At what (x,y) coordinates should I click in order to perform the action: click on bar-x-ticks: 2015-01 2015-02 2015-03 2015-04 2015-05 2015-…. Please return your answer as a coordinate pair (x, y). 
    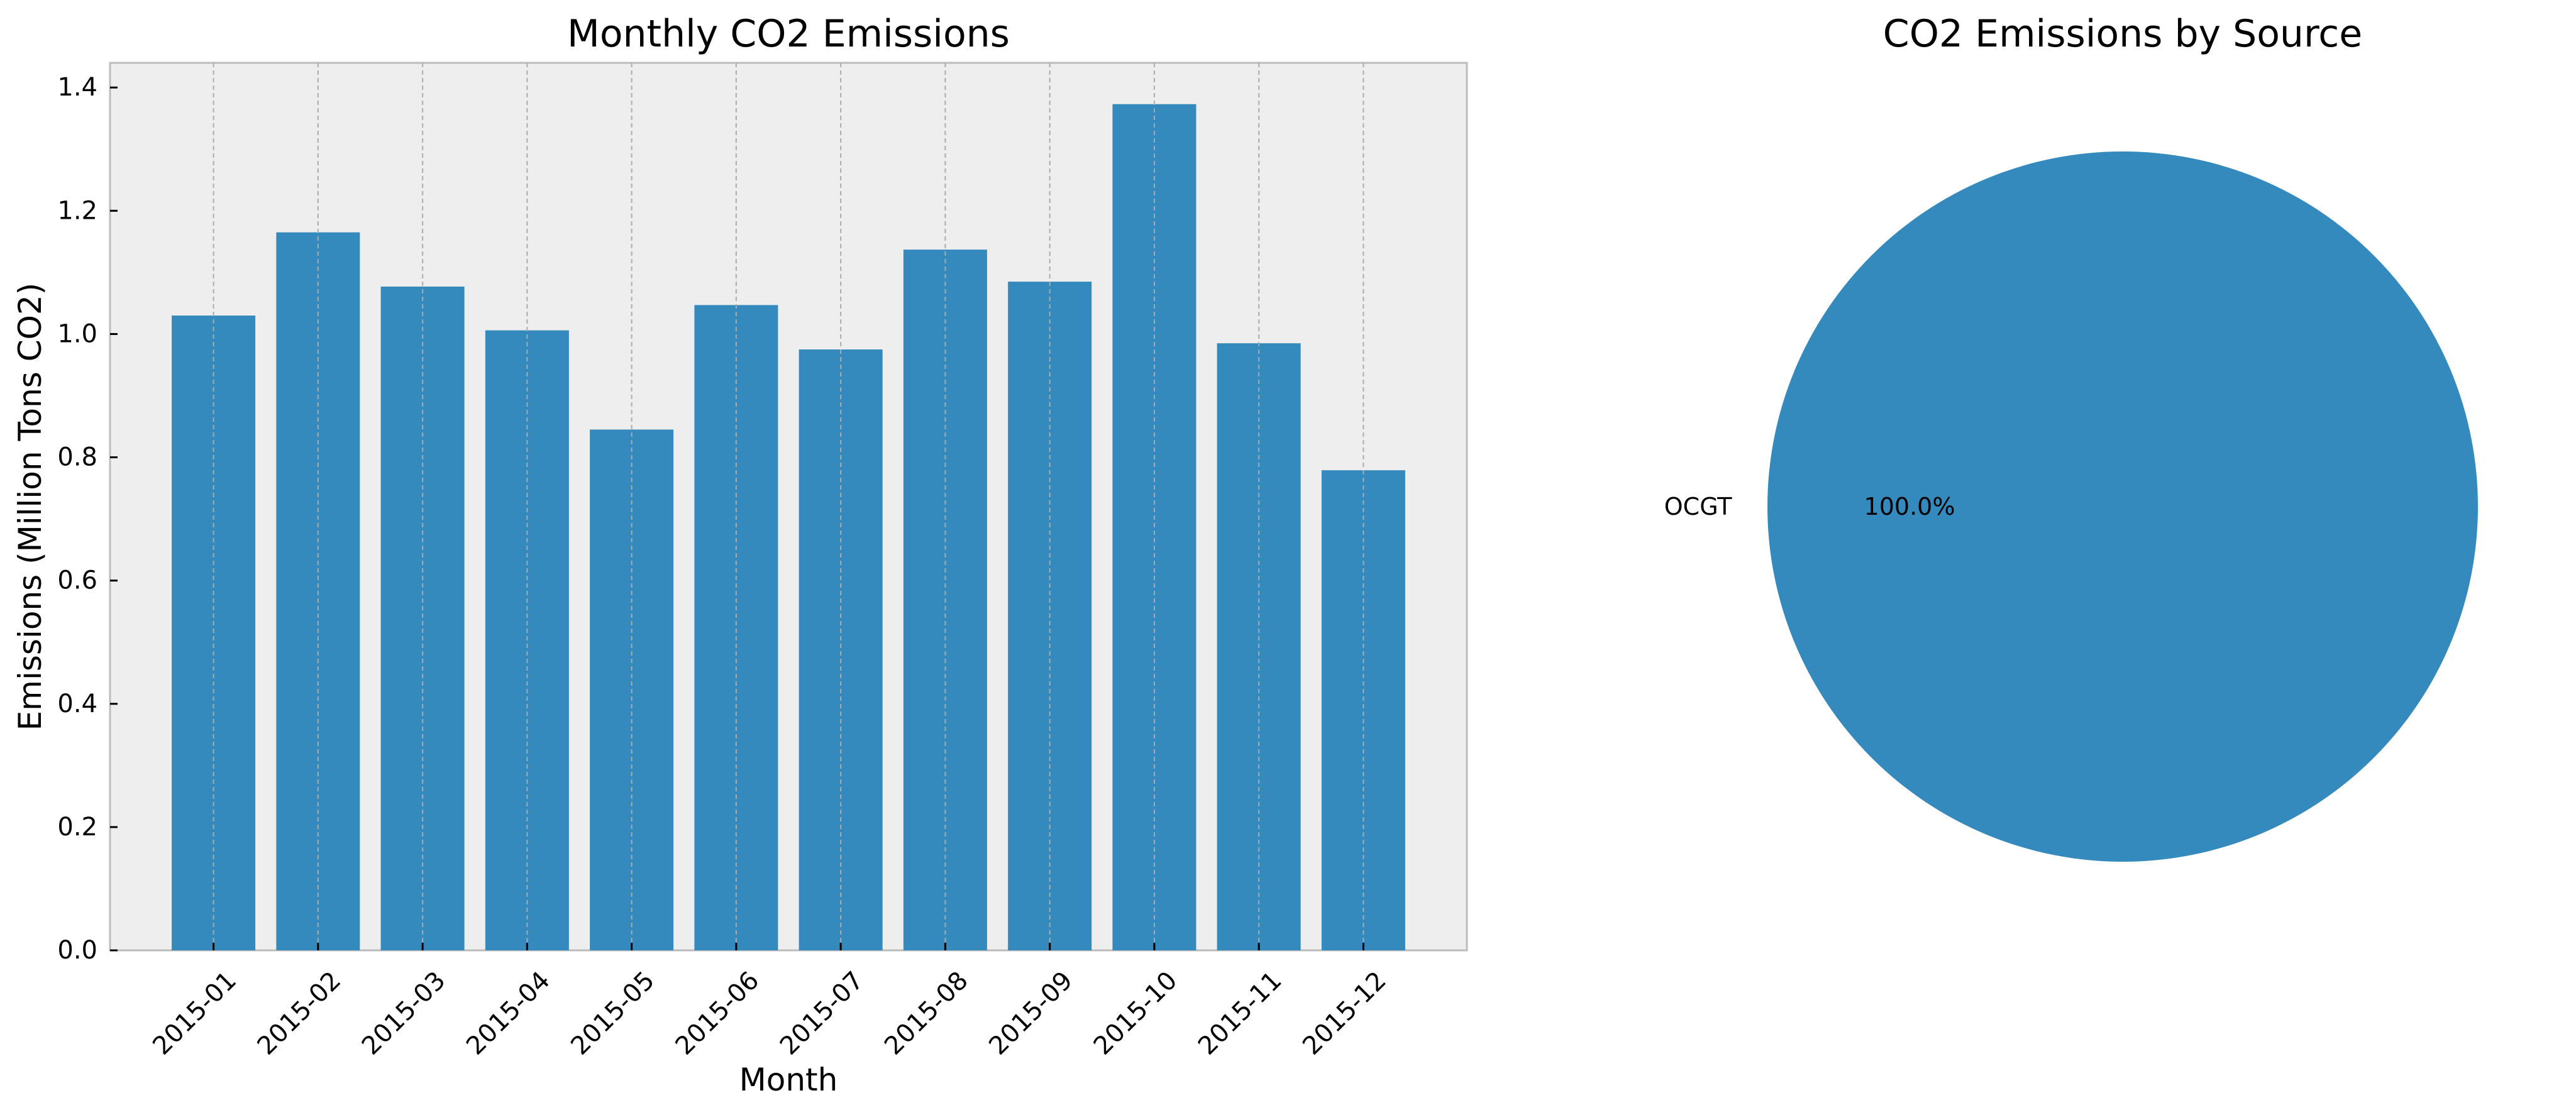
    Looking at the image, I should click on (769, 1002).